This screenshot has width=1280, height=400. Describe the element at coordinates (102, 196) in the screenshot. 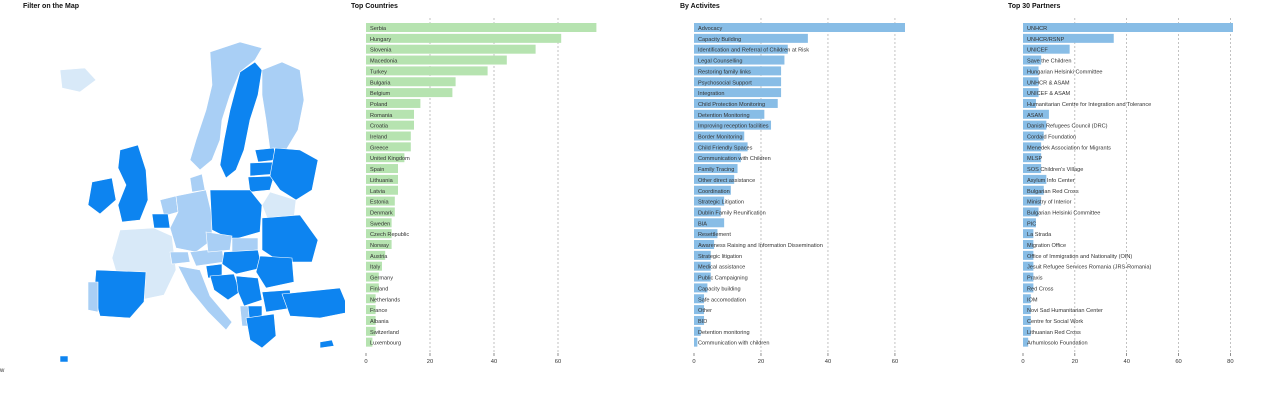

I see `map-country-ireland` at that location.